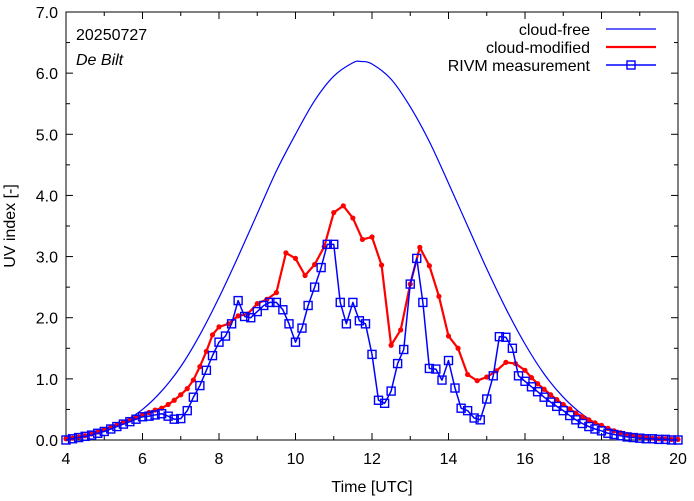 Image resolution: width=694 pixels, height=501 pixels. Describe the element at coordinates (678, 459) in the screenshot. I see `x-tick-label: 20` at that location.